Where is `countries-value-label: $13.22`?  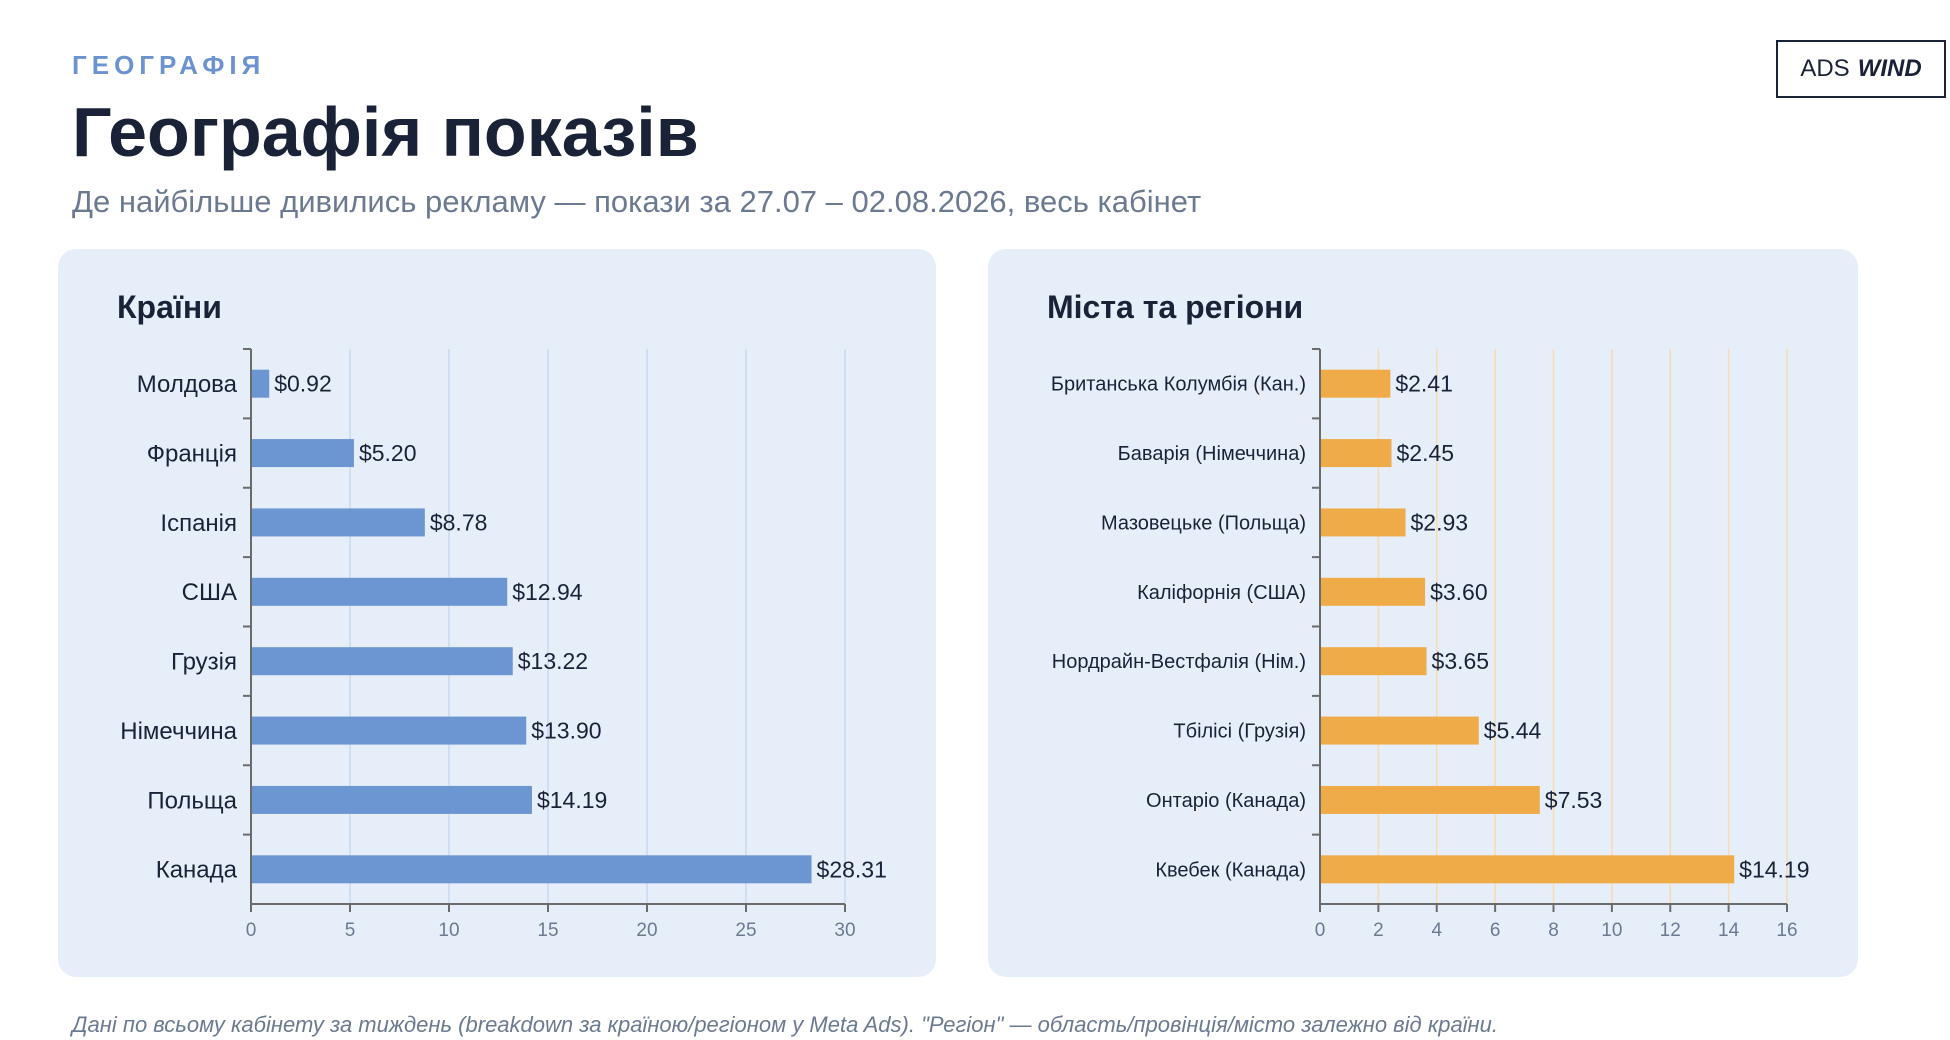 countries-value-label: $13.22 is located at coordinates (553, 661).